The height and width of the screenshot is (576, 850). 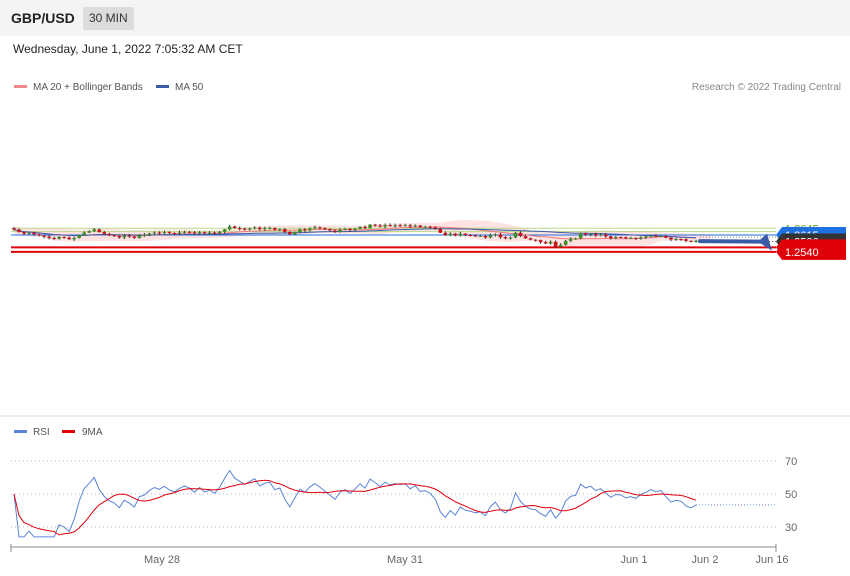 What do you see at coordinates (399, 555) in the screenshot?
I see `x-axis: May 28 May 31 Jun 1 Jun 2 Jun 16` at bounding box center [399, 555].